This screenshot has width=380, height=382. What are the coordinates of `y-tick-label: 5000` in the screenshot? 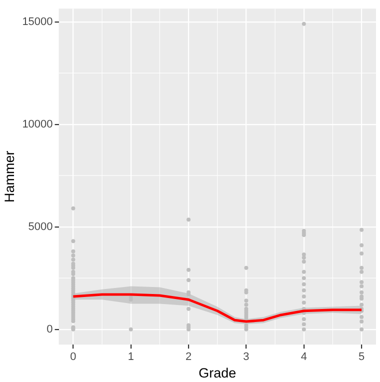 It's located at (40, 226).